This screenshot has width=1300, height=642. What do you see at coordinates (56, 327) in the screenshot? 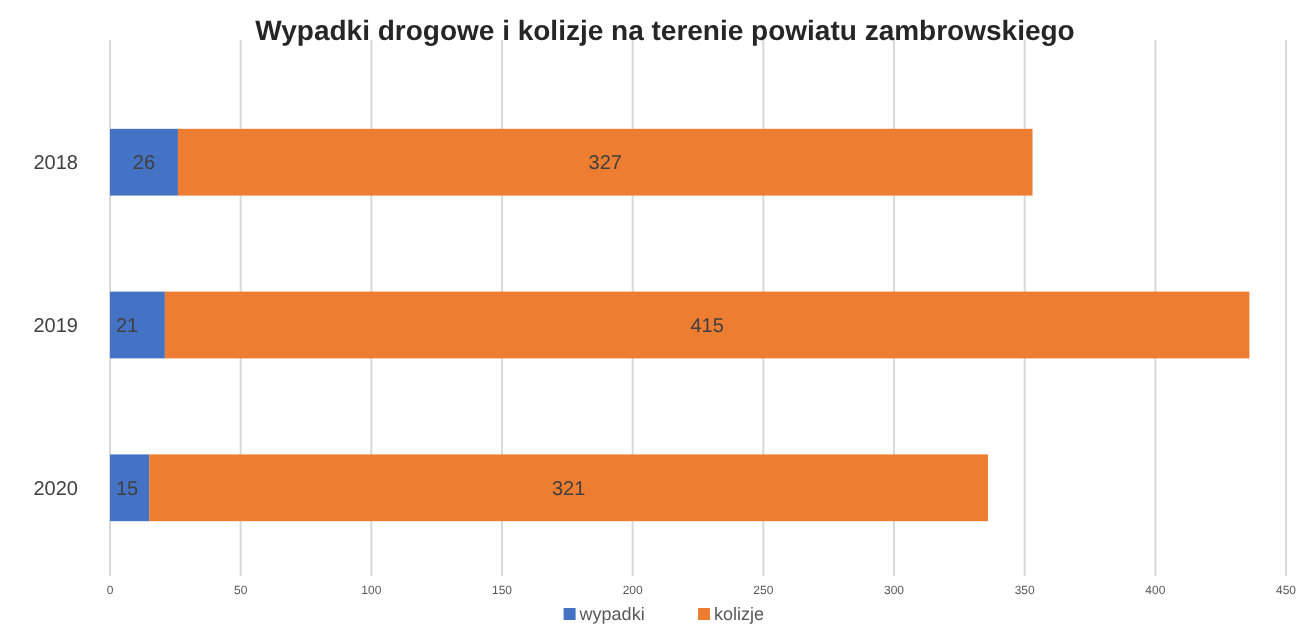
I see `y-tick-label: 2019` at bounding box center [56, 327].